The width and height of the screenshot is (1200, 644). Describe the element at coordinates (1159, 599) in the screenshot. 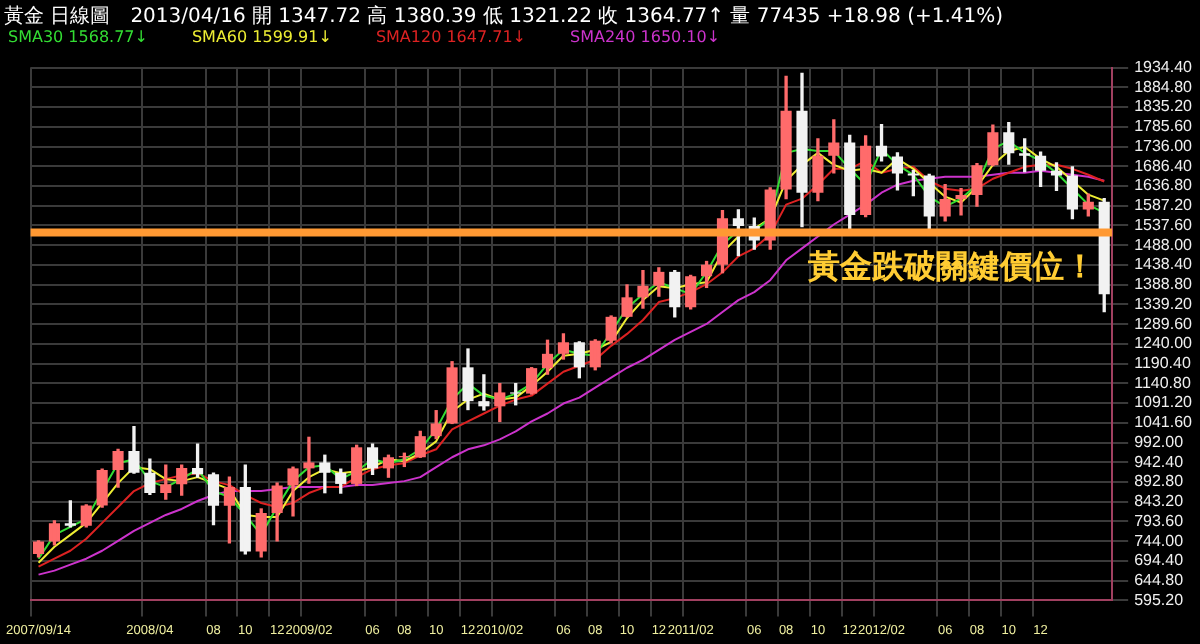

I see `y-tick-label: 595.20` at that location.